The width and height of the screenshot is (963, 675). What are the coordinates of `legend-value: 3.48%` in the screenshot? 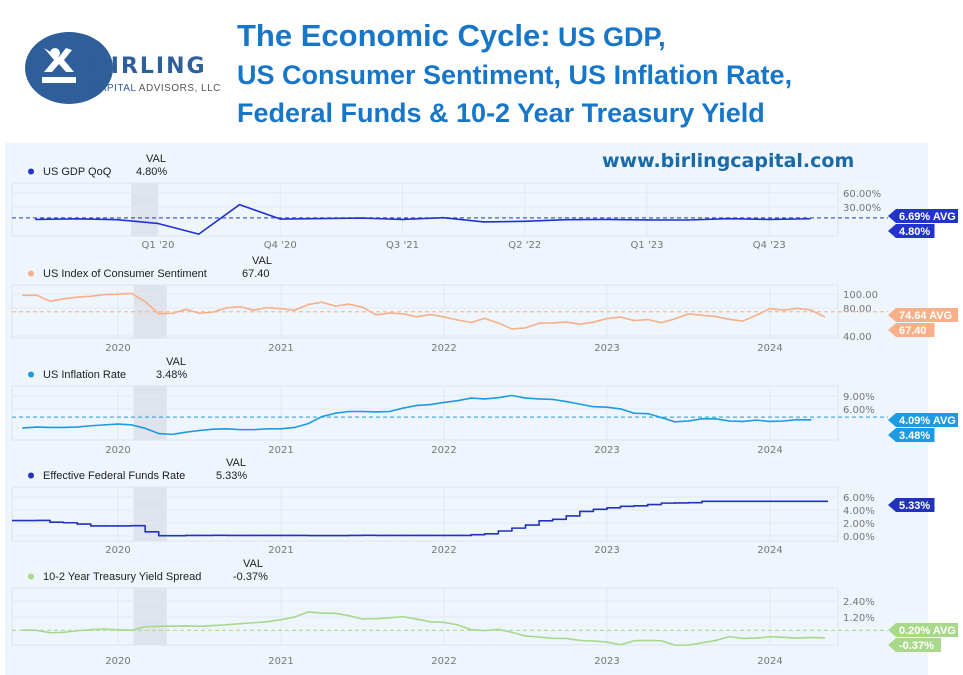 It's located at (171, 375).